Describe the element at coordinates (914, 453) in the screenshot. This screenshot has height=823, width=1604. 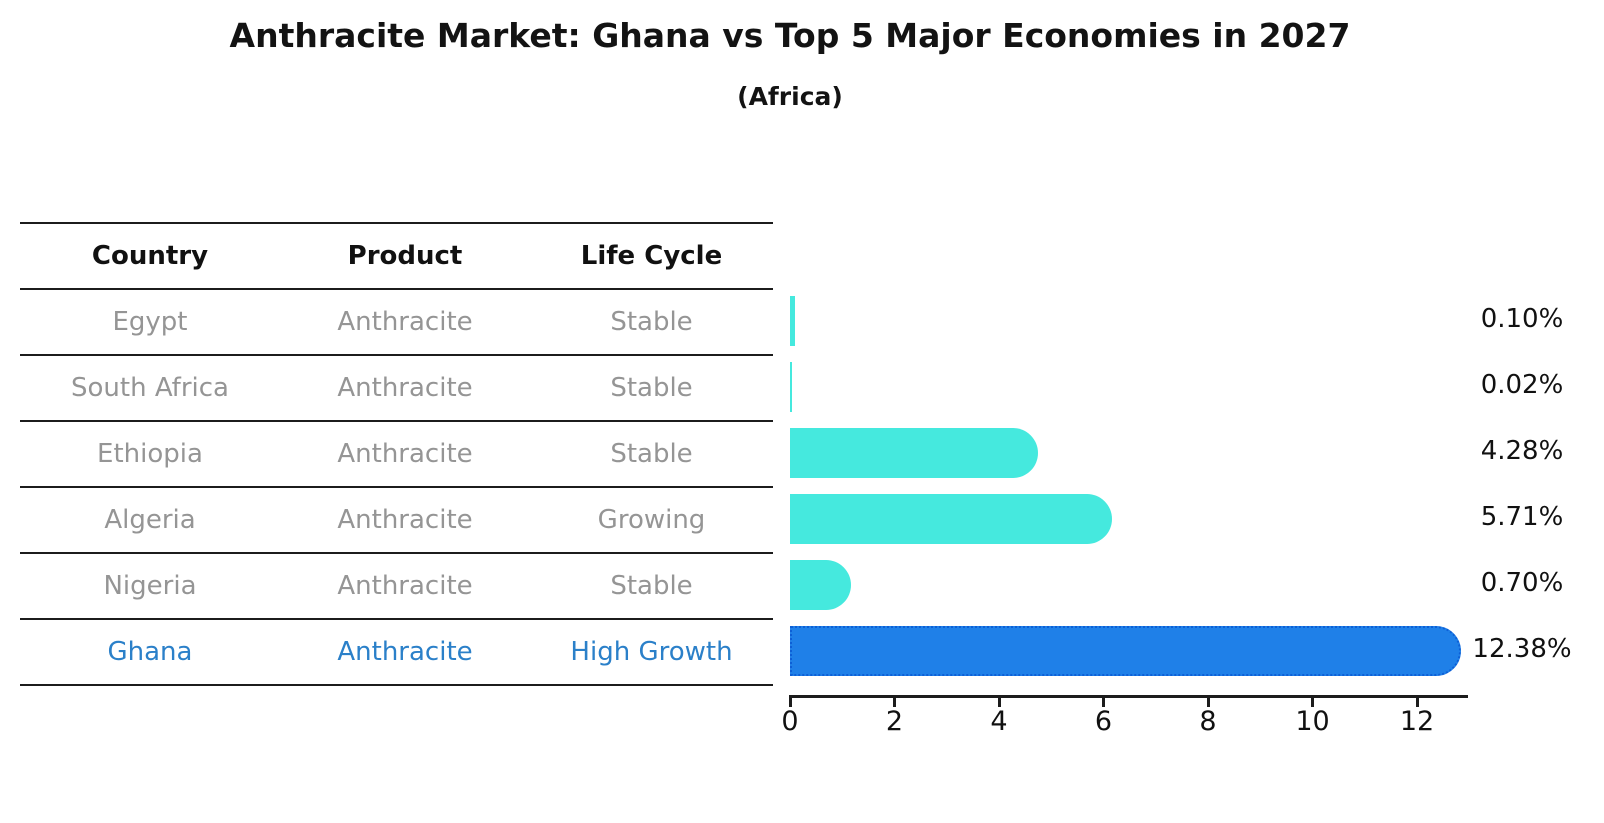
I see `bar-ethiopia` at that location.